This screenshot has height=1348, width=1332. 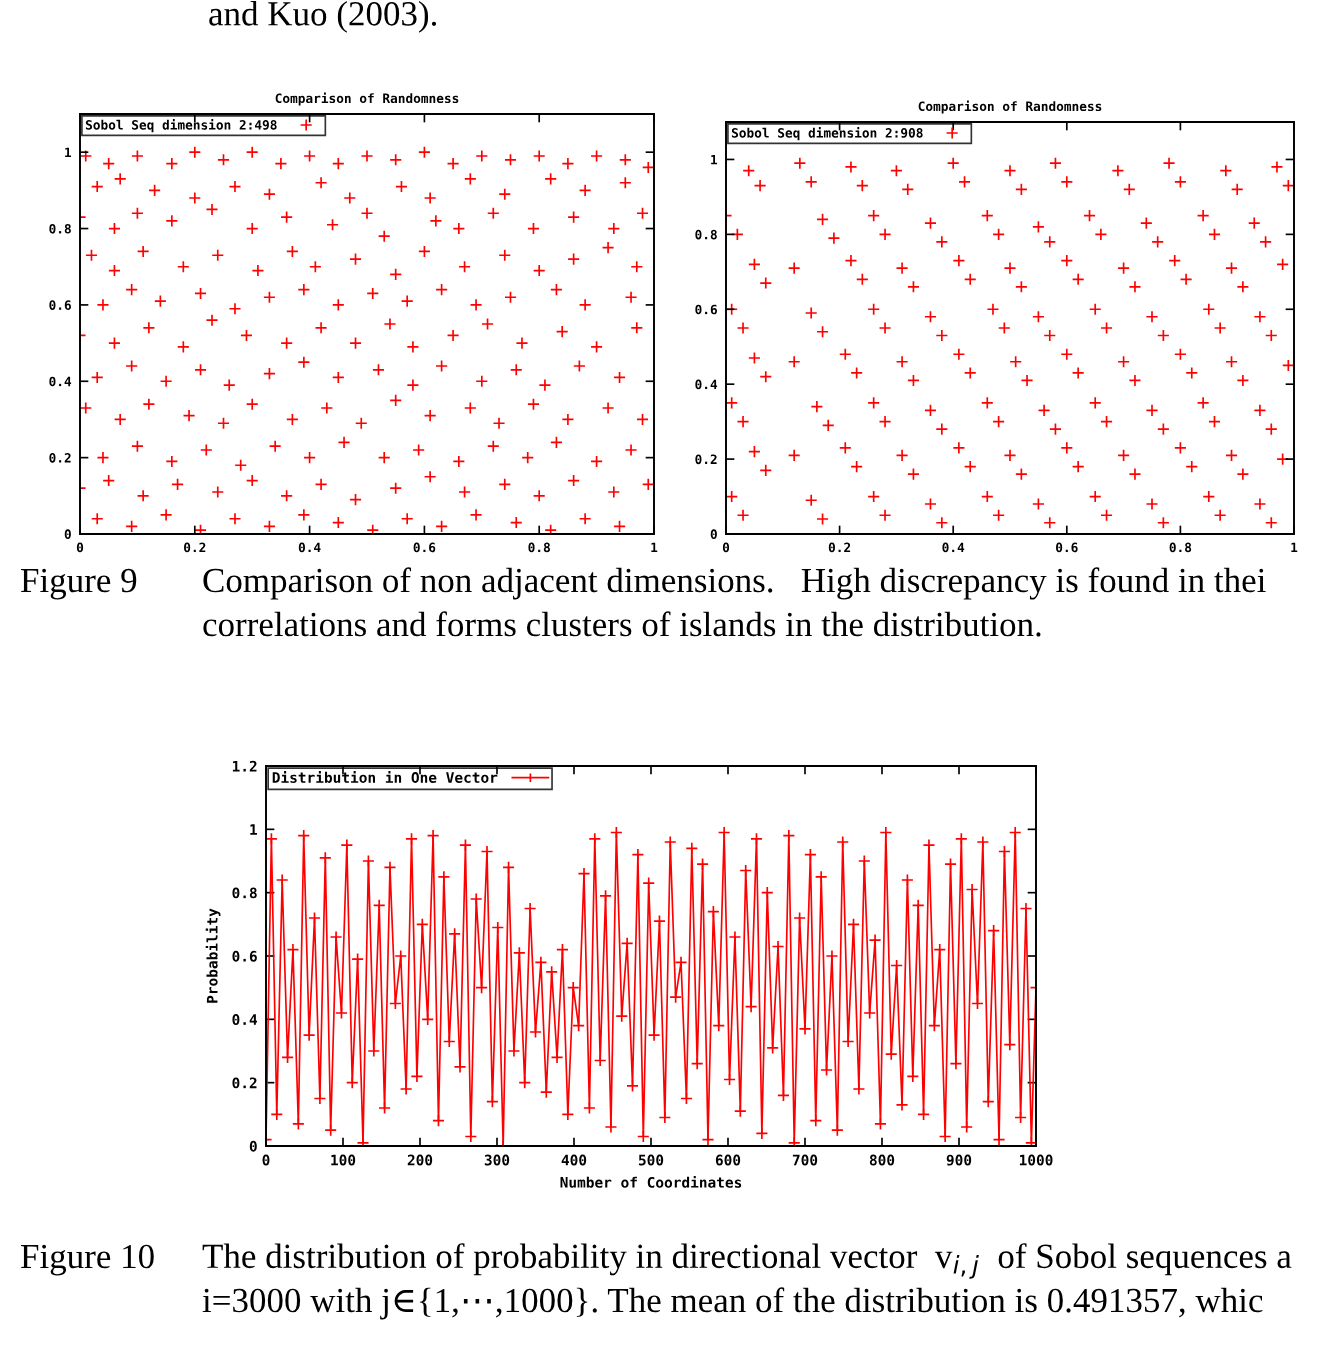 What do you see at coordinates (79, 584) in the screenshot?
I see `caption: Figure 9` at bounding box center [79, 584].